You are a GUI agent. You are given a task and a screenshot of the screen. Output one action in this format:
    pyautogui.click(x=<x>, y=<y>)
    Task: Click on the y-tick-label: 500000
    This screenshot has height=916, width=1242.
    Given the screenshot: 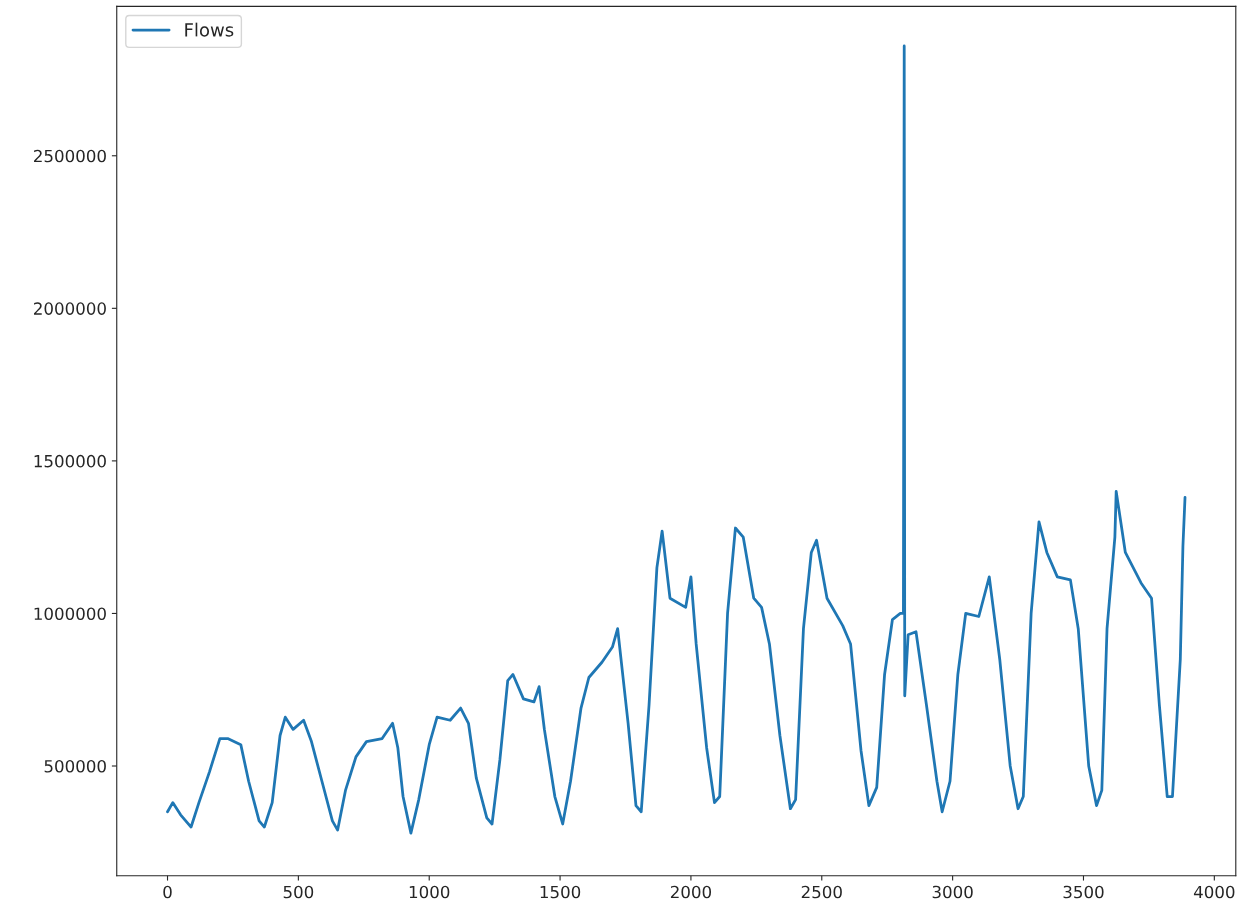 What is the action you would take?
    pyautogui.click(x=75, y=766)
    